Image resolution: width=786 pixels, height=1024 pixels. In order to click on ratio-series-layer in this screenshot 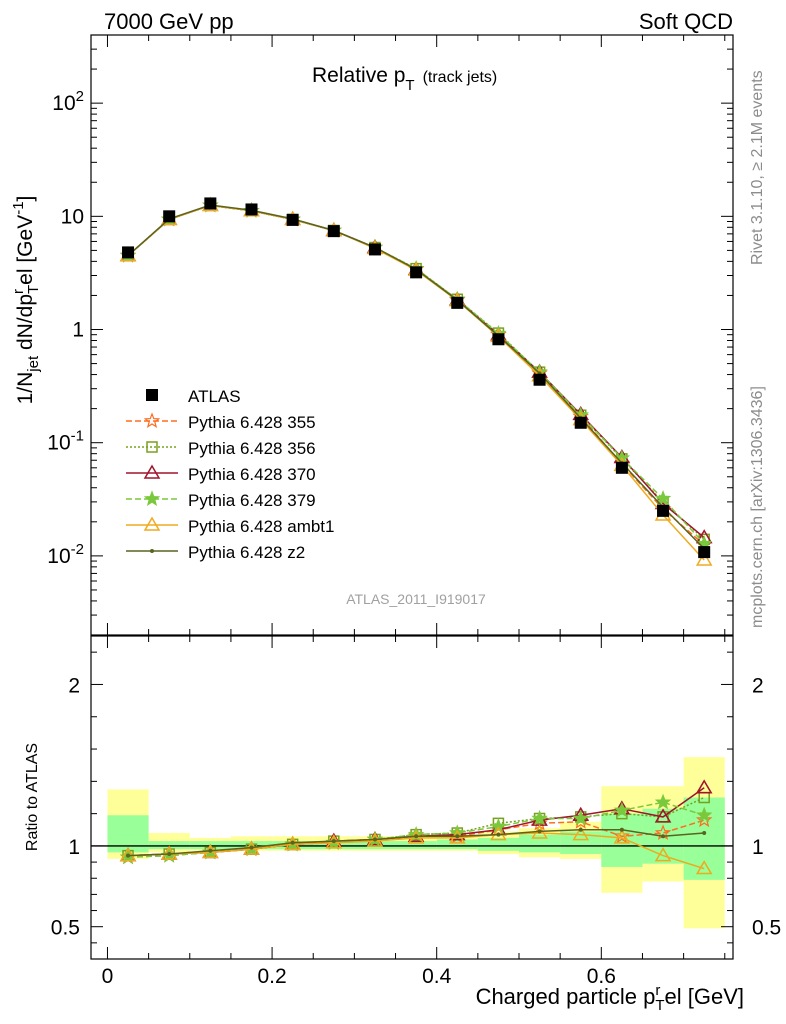, I will do `click(416, 827)`.